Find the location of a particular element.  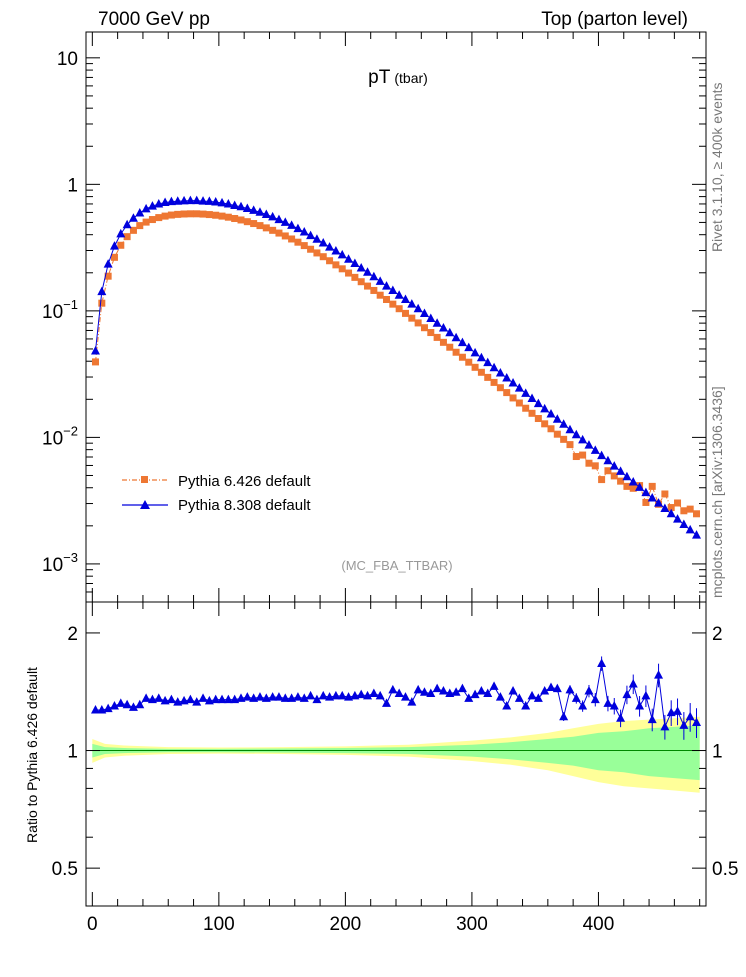

main-y-tick-label: 10⁻³ is located at coordinates (60, 563).